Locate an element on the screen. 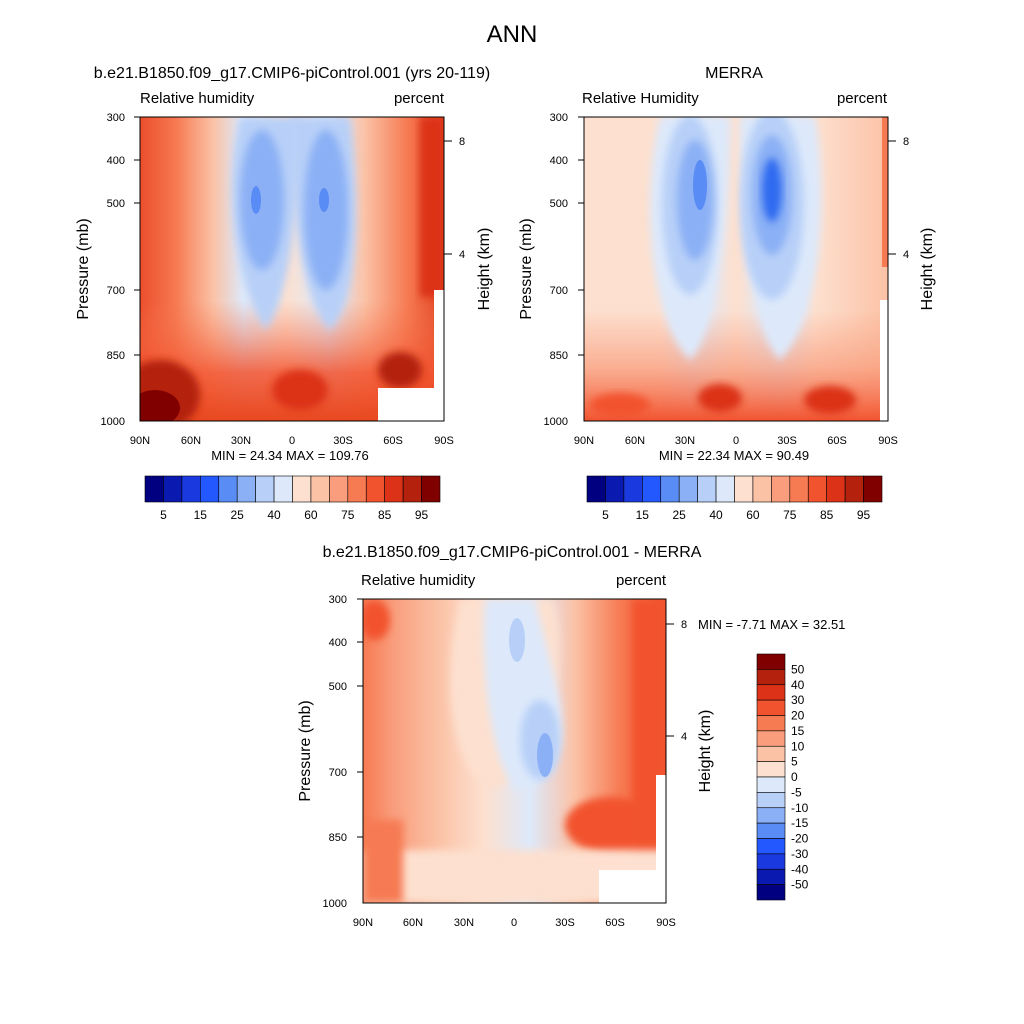 This screenshot has width=1024, height=1024. colorbar-label: -20 is located at coordinates (800, 839).